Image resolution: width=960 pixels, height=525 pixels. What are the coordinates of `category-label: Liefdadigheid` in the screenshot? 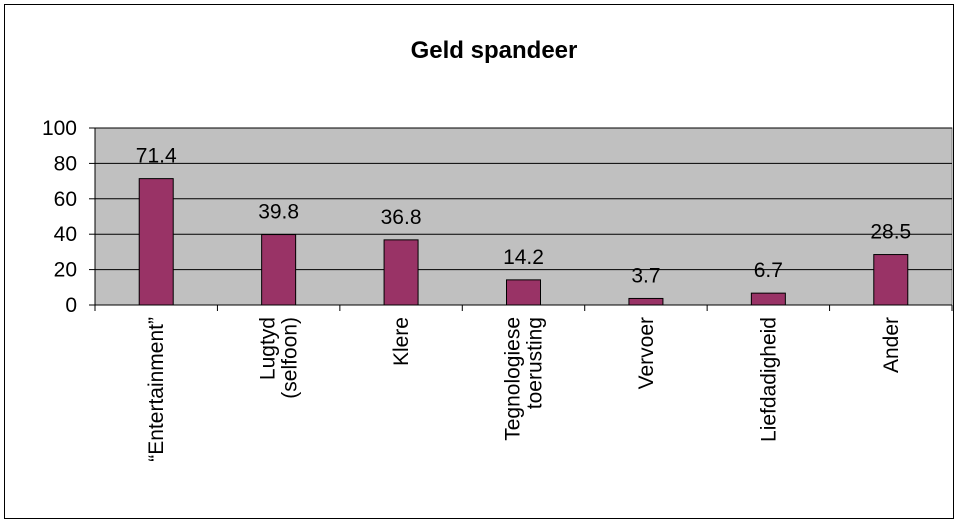 It's located at (768, 379).